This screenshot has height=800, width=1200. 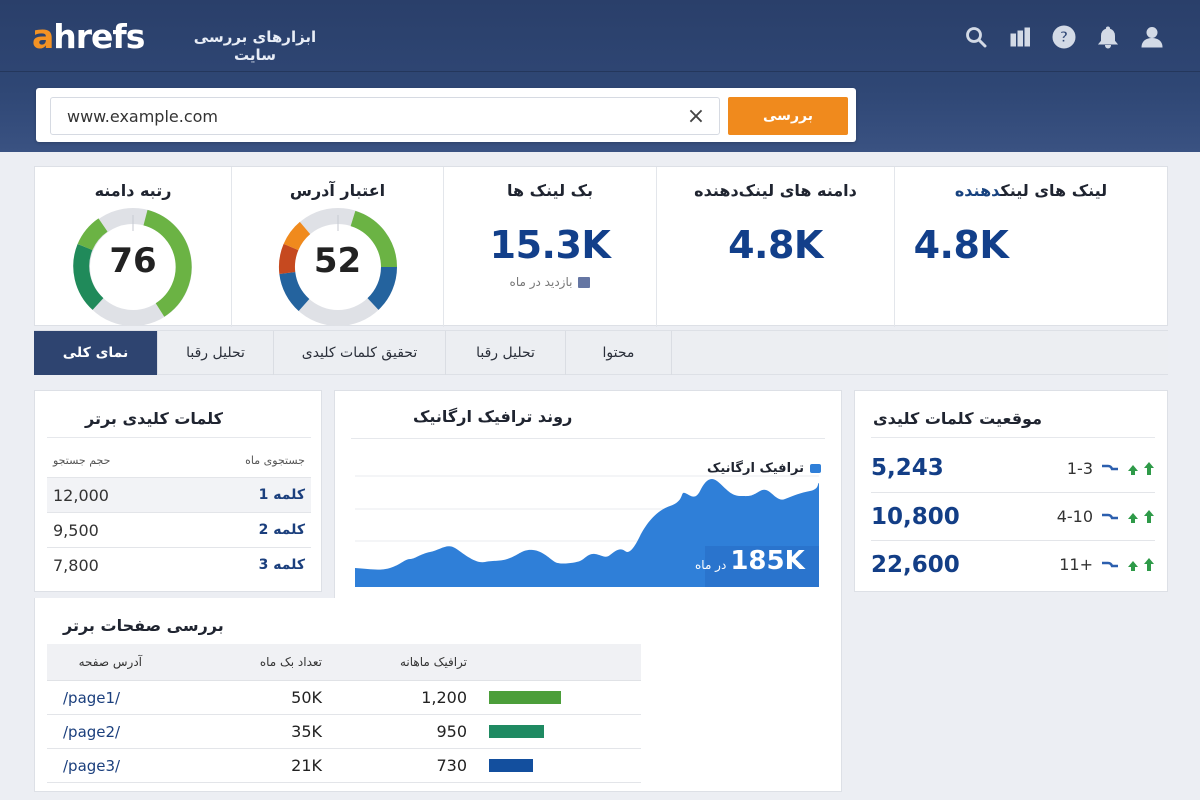 I want to click on chart-legend: ترافیک ارگانیک, so click(x=764, y=468).